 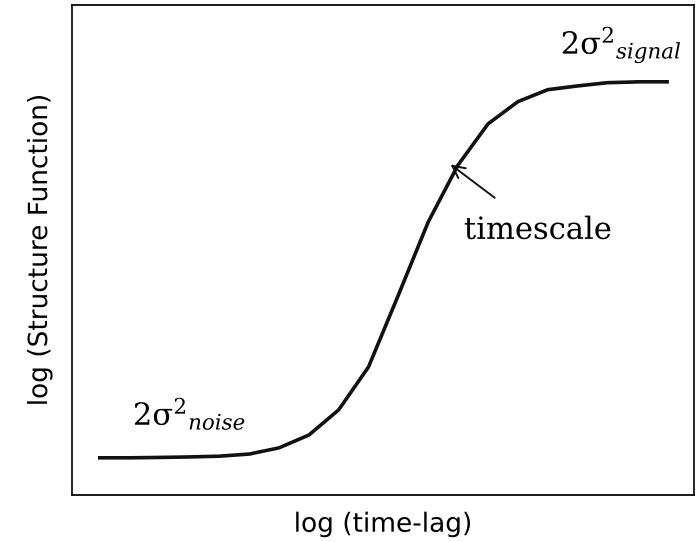 What do you see at coordinates (189, 414) in the screenshot?
I see `annotation: 2σ$^{2}$$_{noise}$` at bounding box center [189, 414].